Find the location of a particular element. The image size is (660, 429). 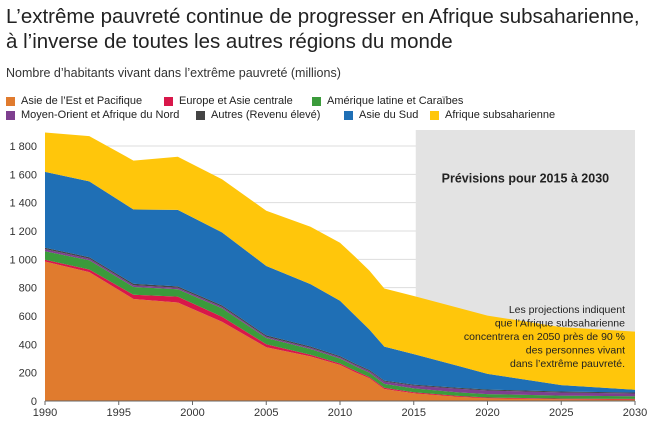

annotation-line: Les projections indiquent is located at coordinates (567, 310).